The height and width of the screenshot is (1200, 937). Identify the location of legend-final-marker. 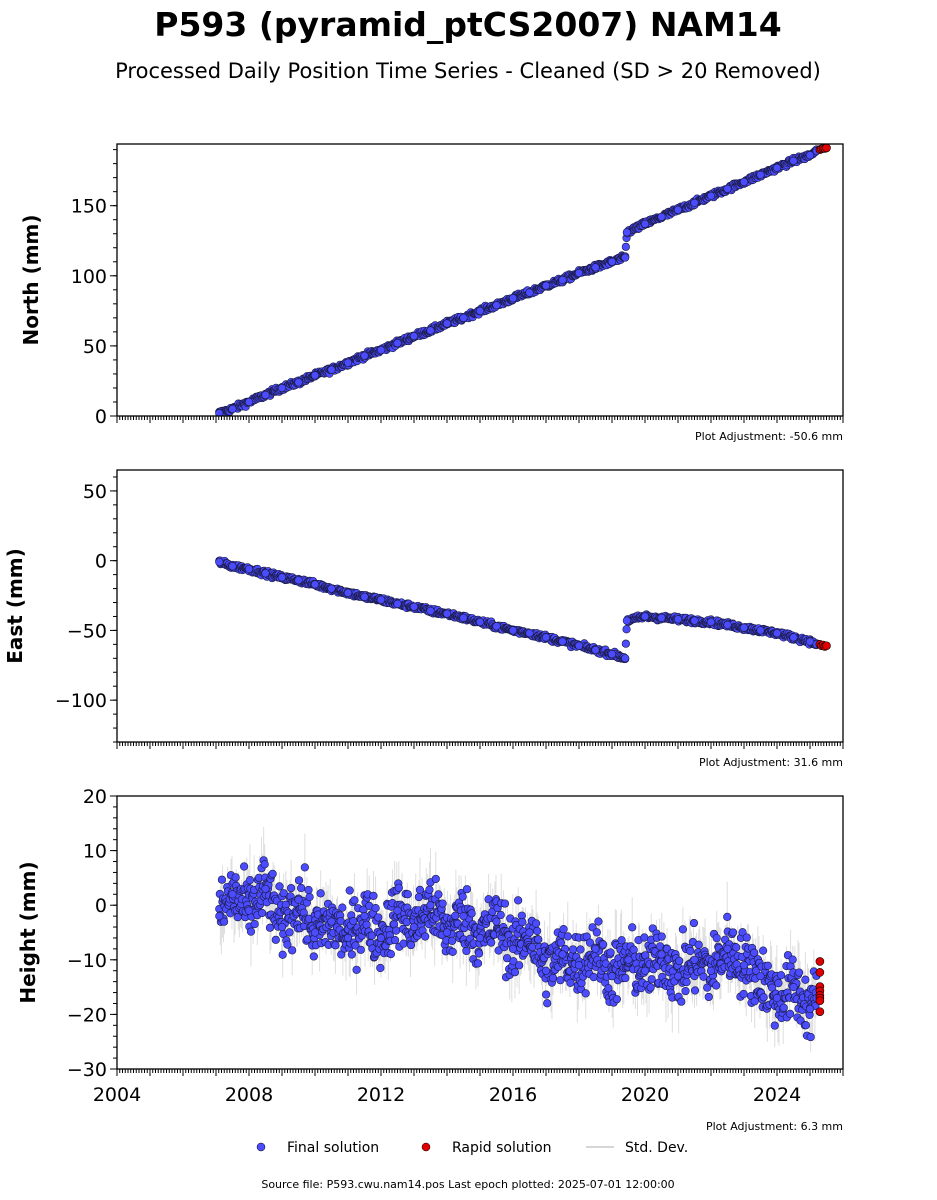
(261, 1147).